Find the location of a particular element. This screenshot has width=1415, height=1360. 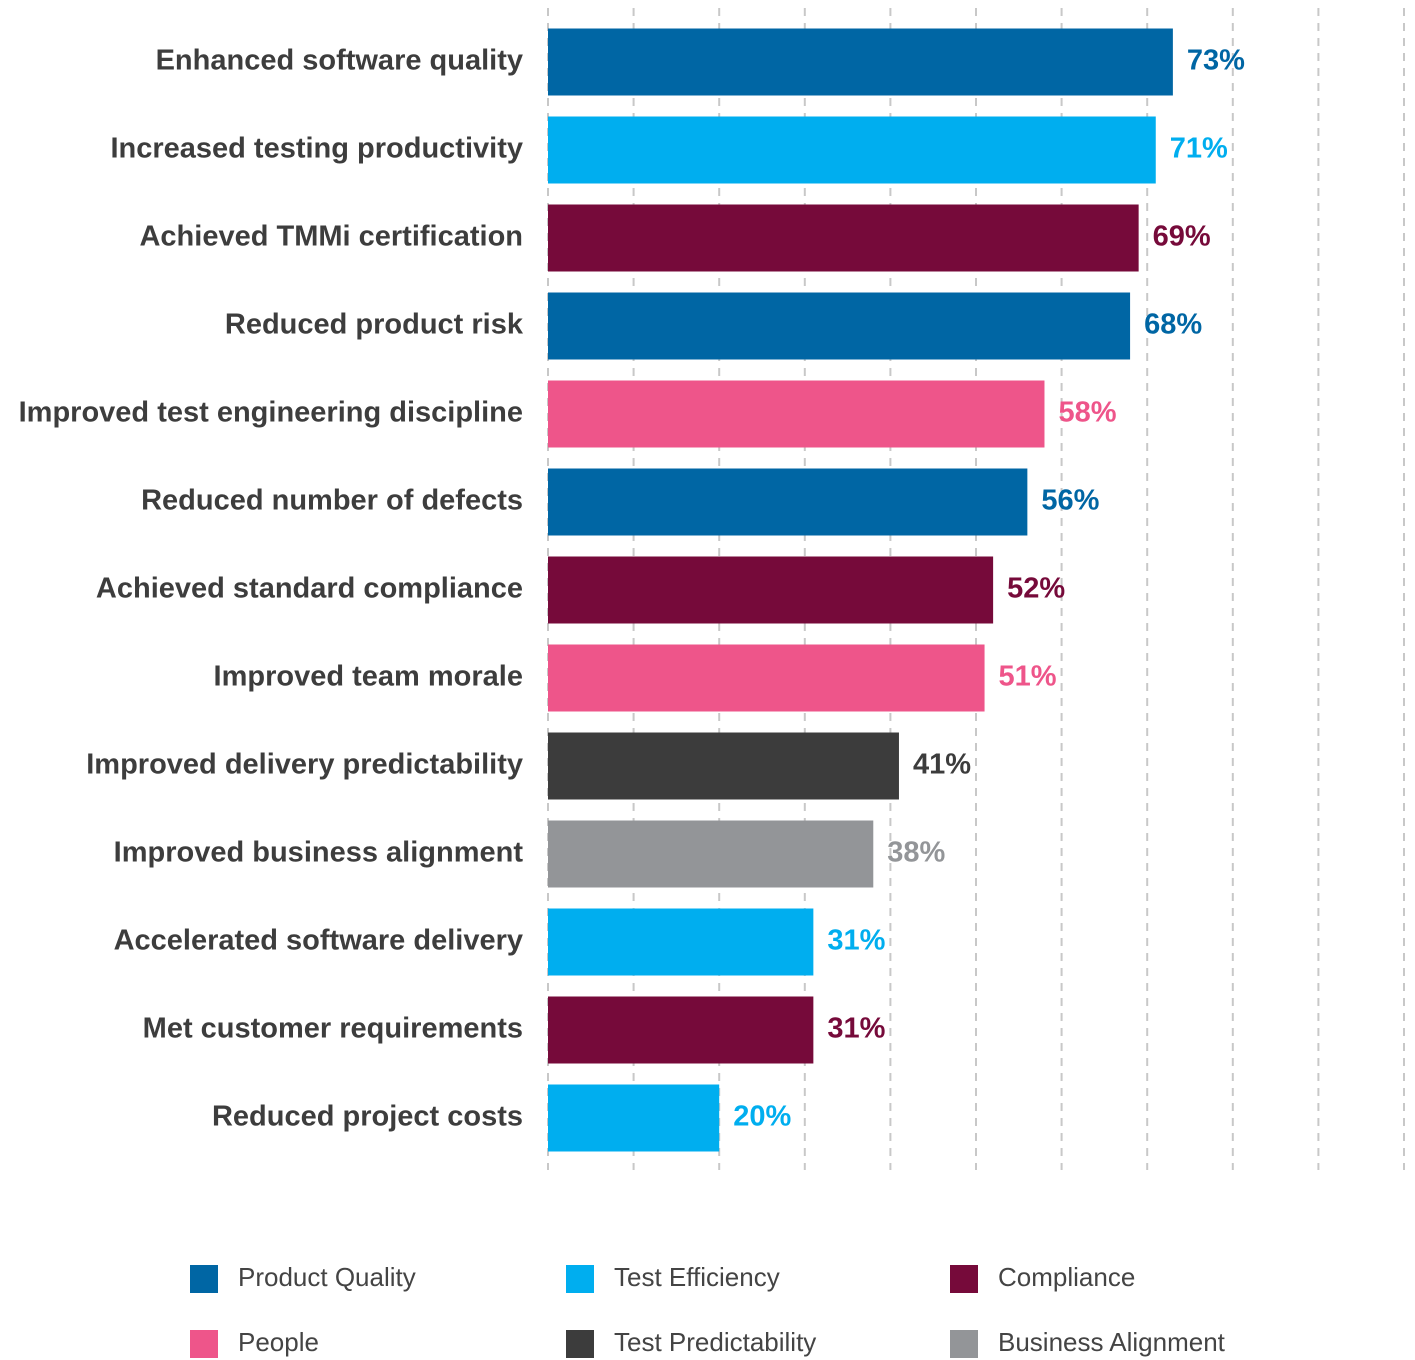

value-label: 58% is located at coordinates (1087, 413).